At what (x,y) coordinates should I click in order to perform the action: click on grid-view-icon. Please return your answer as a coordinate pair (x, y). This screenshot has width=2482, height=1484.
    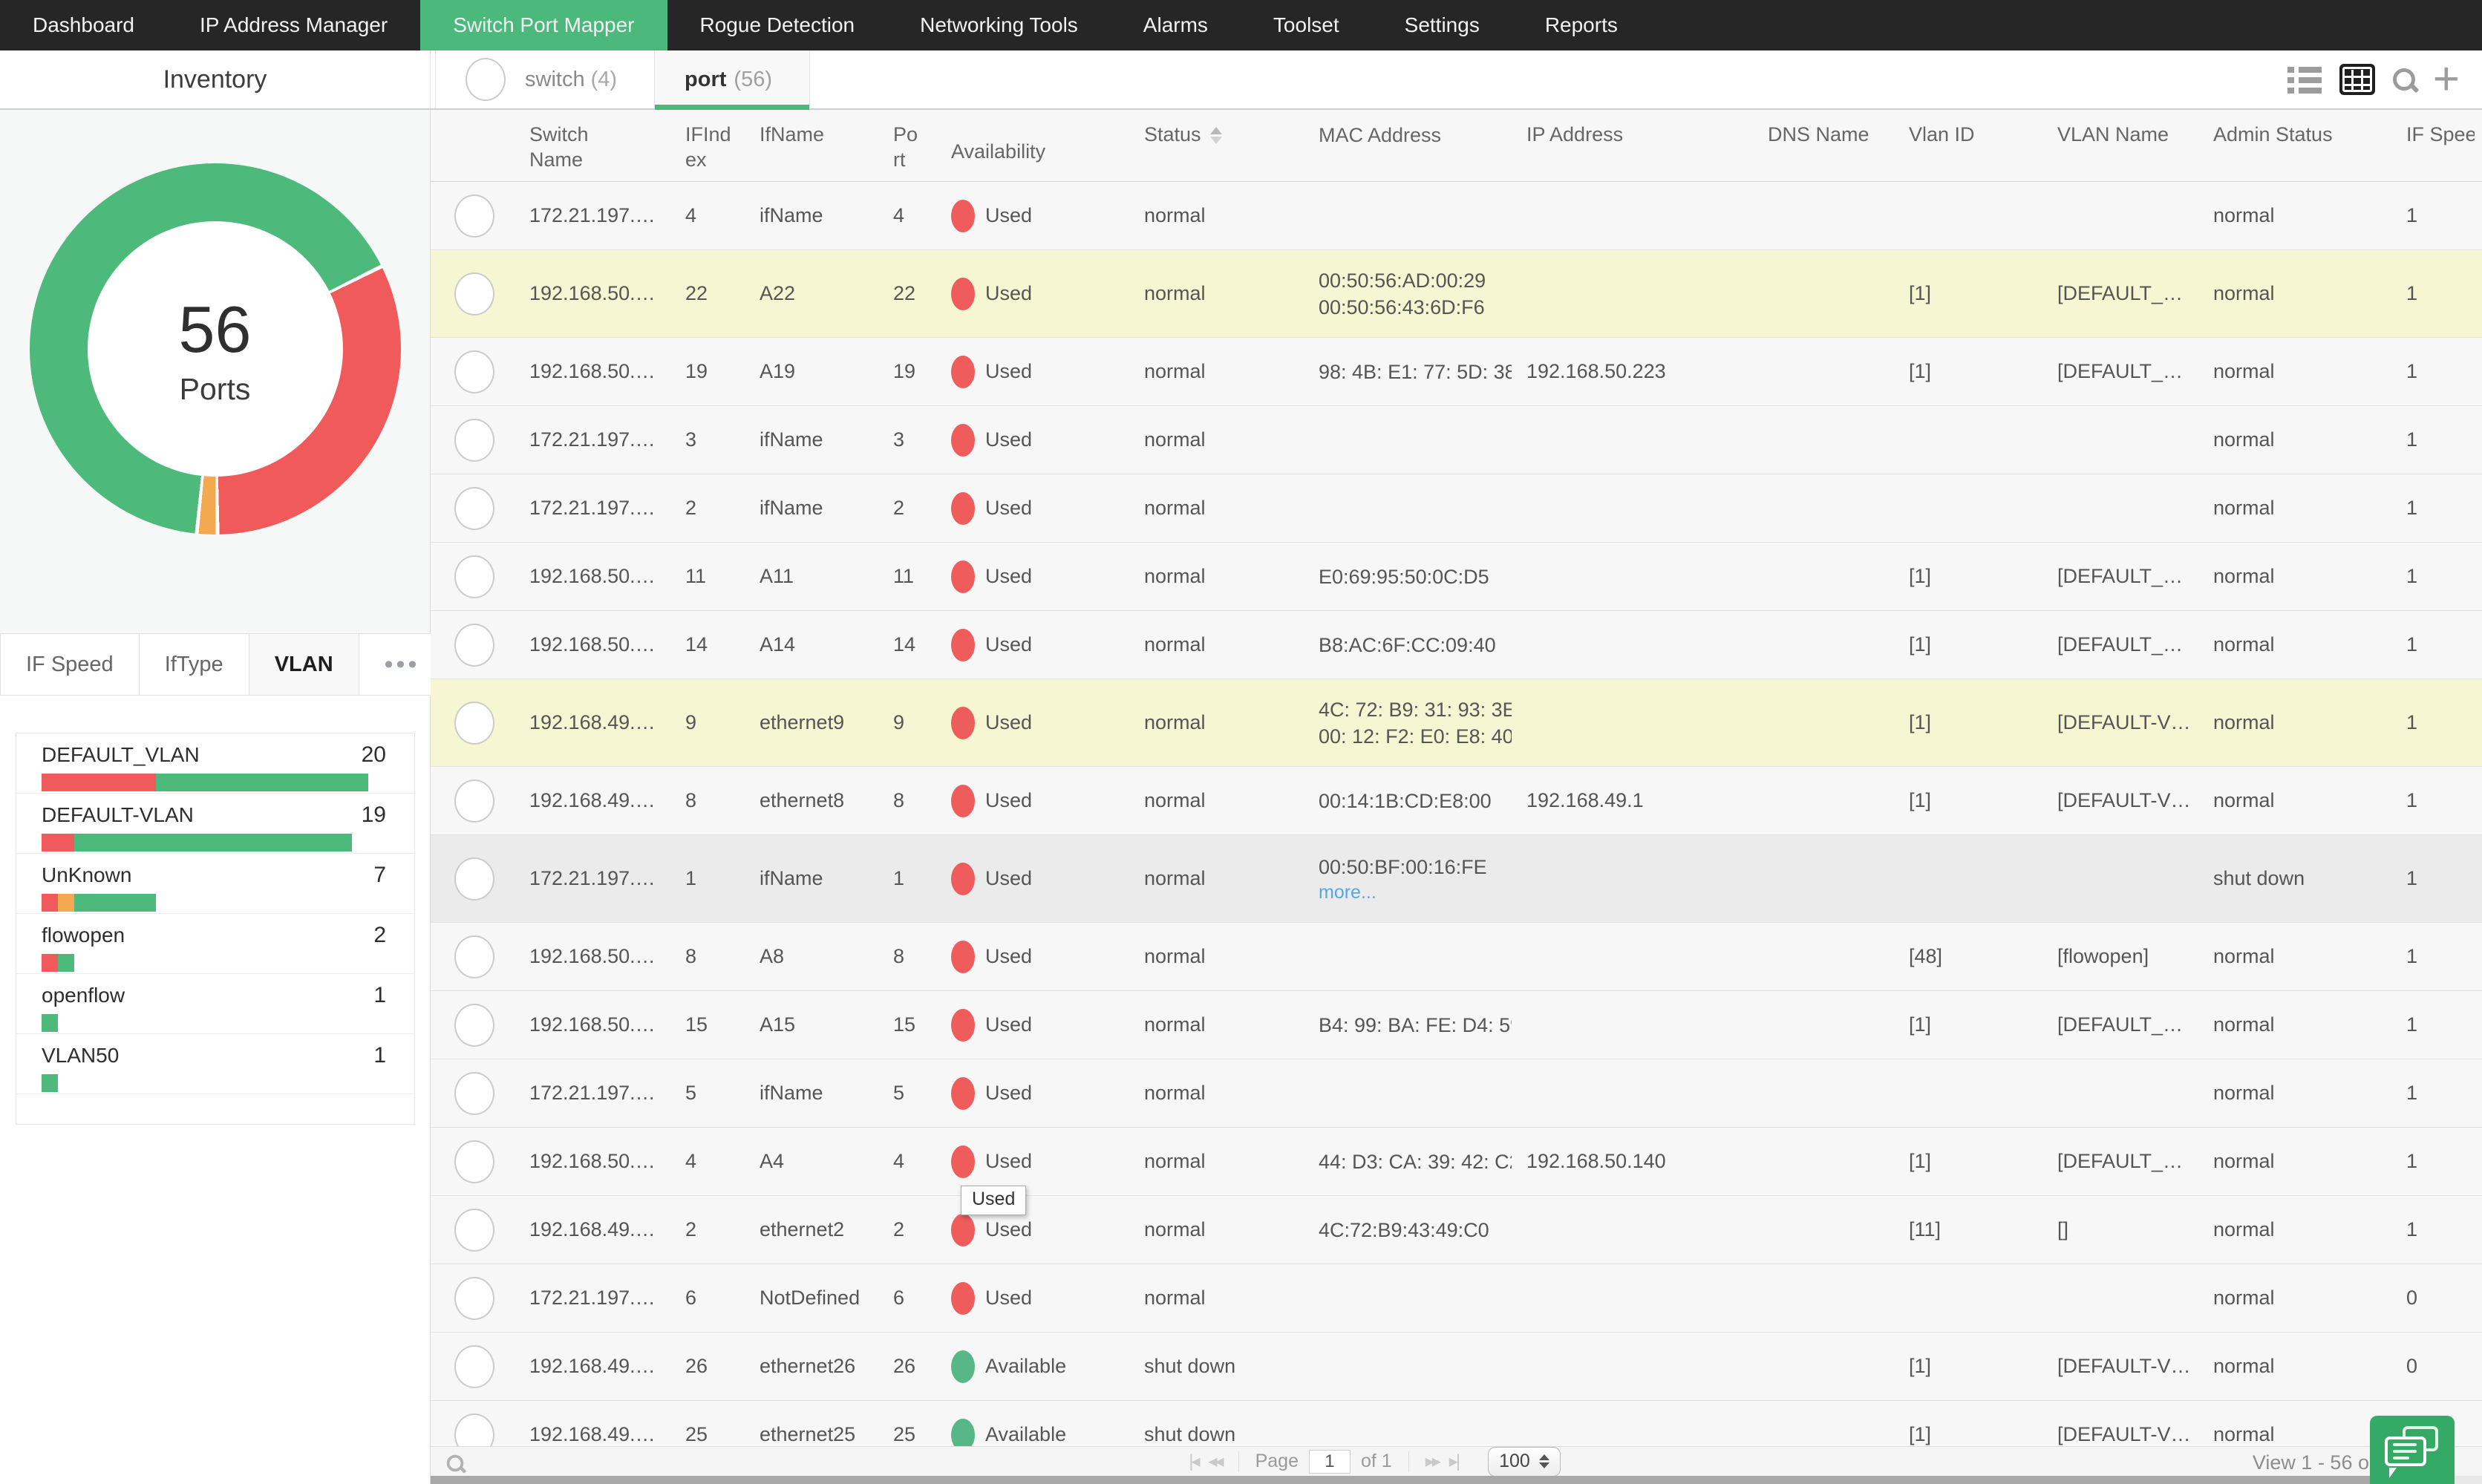
    Looking at the image, I should click on (2357, 79).